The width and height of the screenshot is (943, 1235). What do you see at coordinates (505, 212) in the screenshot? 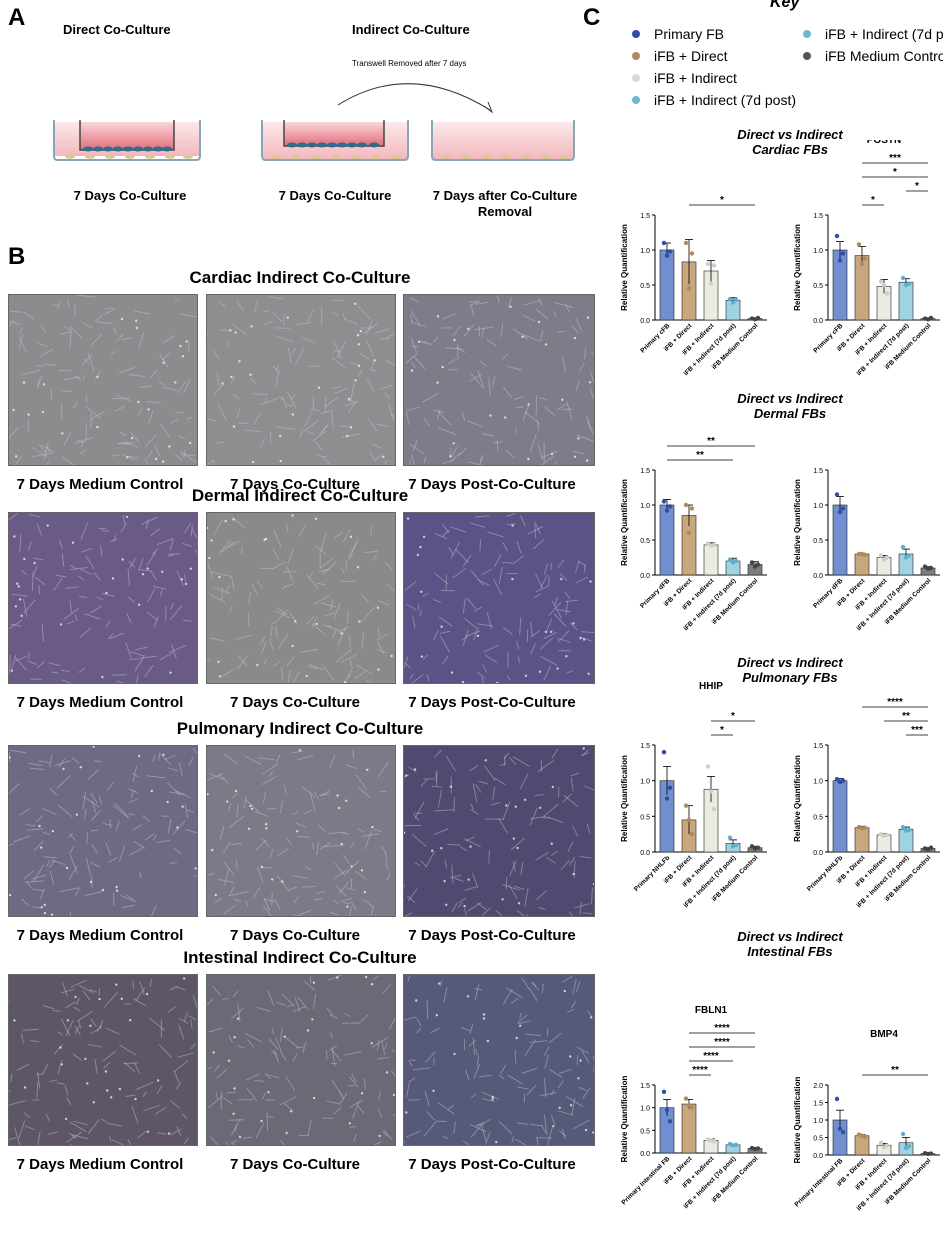
I see `caption-after-line2: Removal` at bounding box center [505, 212].